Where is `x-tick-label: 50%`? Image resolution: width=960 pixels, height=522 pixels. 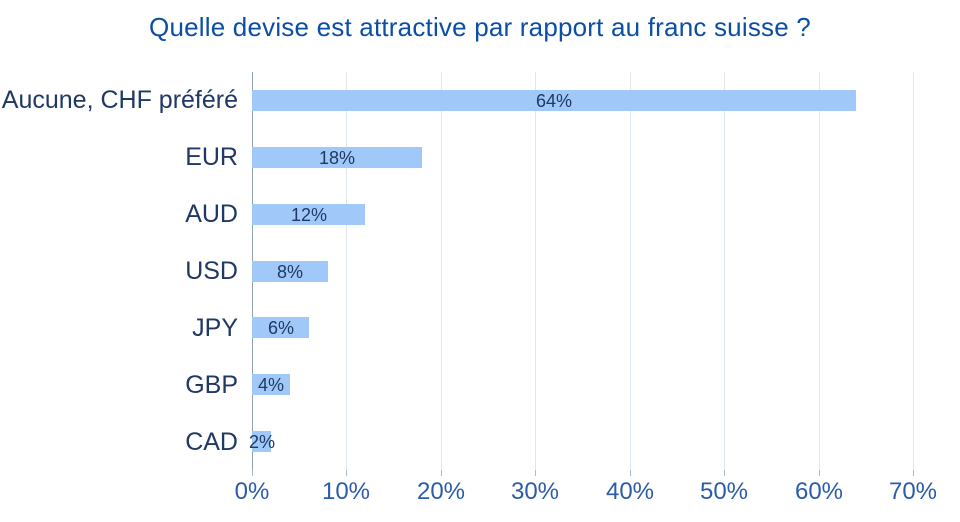 x-tick-label: 50% is located at coordinates (724, 491).